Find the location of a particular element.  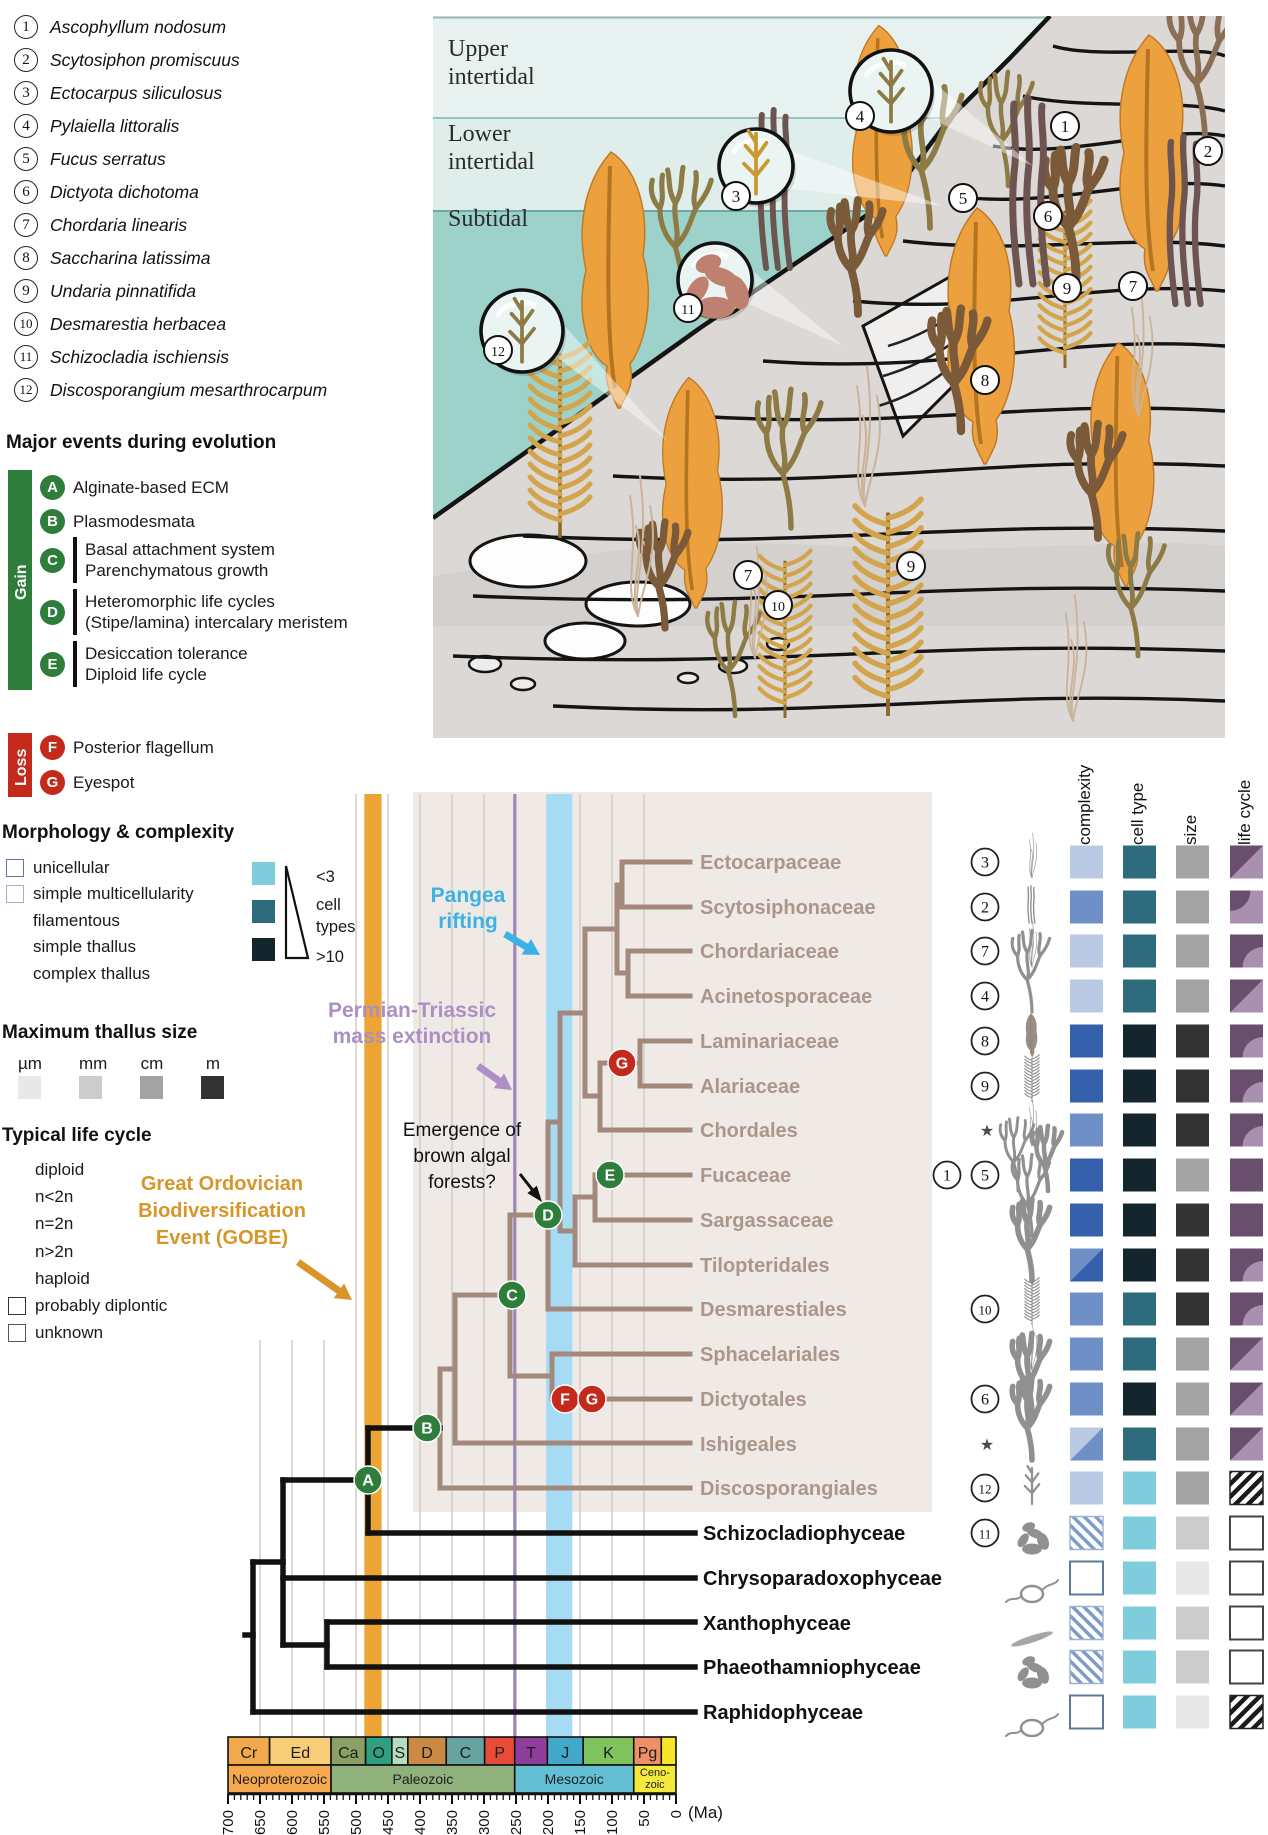

species-number: 5 is located at coordinates (26, 159).